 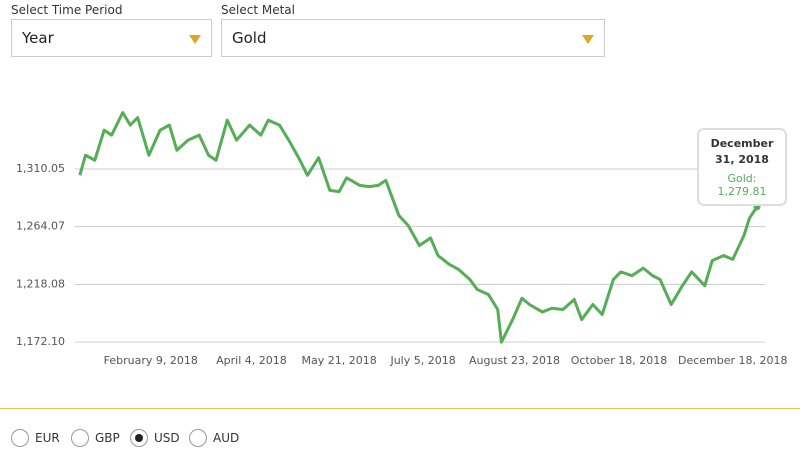 What do you see at coordinates (38, 38) in the screenshot?
I see `select-value: Year` at bounding box center [38, 38].